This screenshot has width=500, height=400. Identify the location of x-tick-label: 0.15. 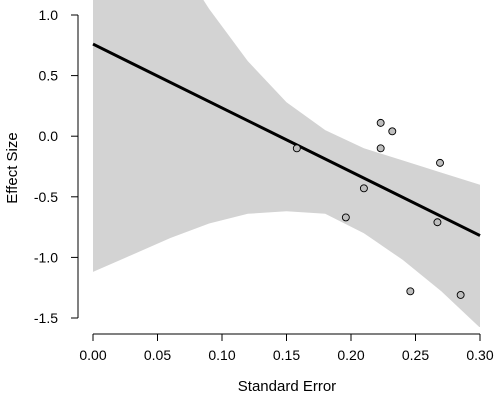
(286, 355).